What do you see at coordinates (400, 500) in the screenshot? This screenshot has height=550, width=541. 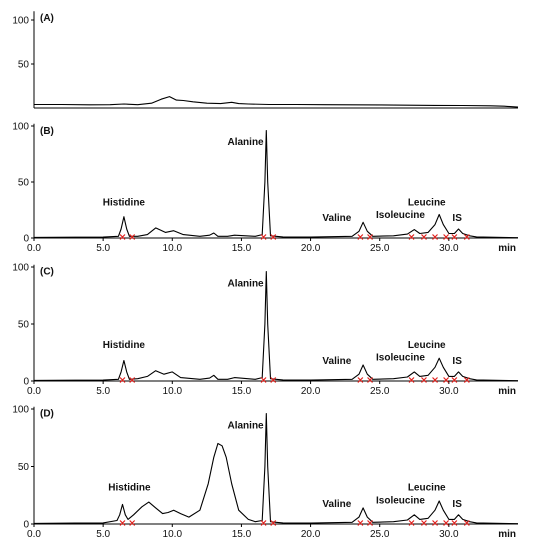 I see `panel-4-peak-label: Isoleucine` at bounding box center [400, 500].